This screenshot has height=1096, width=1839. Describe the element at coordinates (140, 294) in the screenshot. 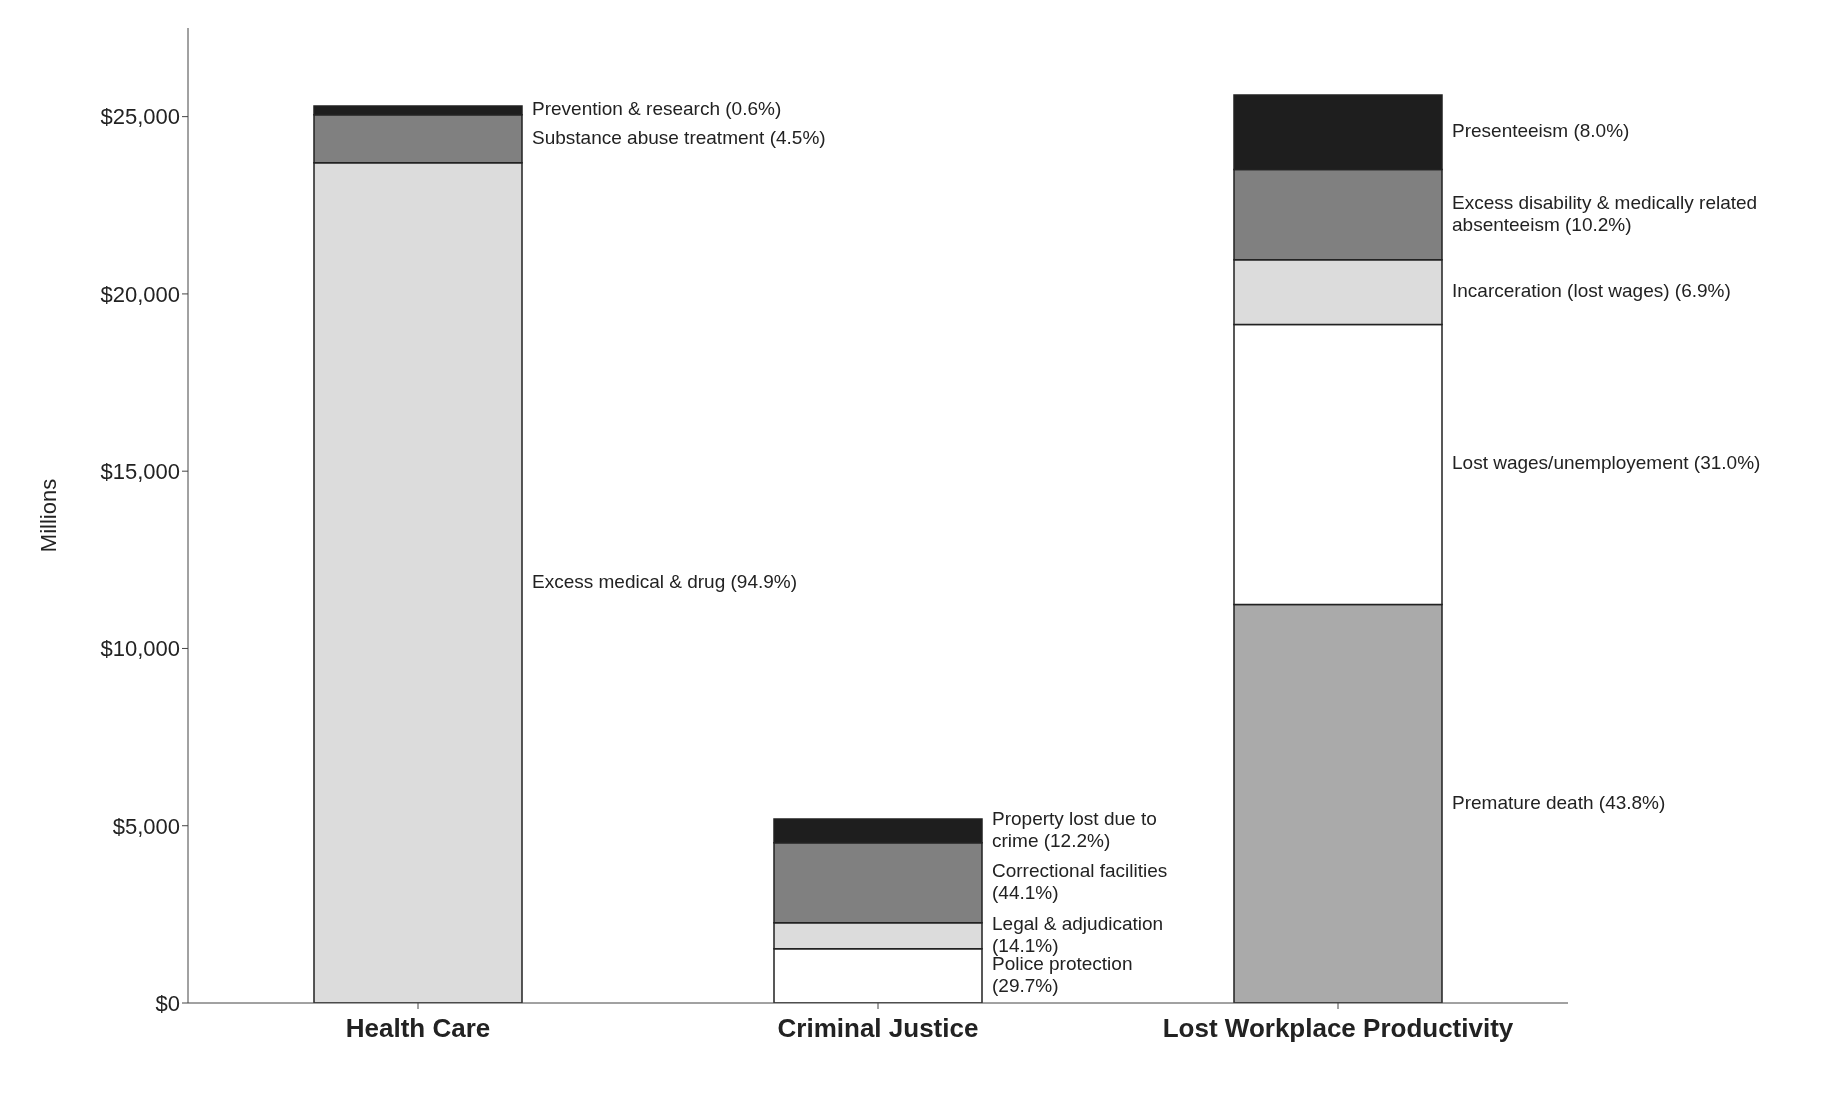

I see `y-tick-label: $20,000` at that location.